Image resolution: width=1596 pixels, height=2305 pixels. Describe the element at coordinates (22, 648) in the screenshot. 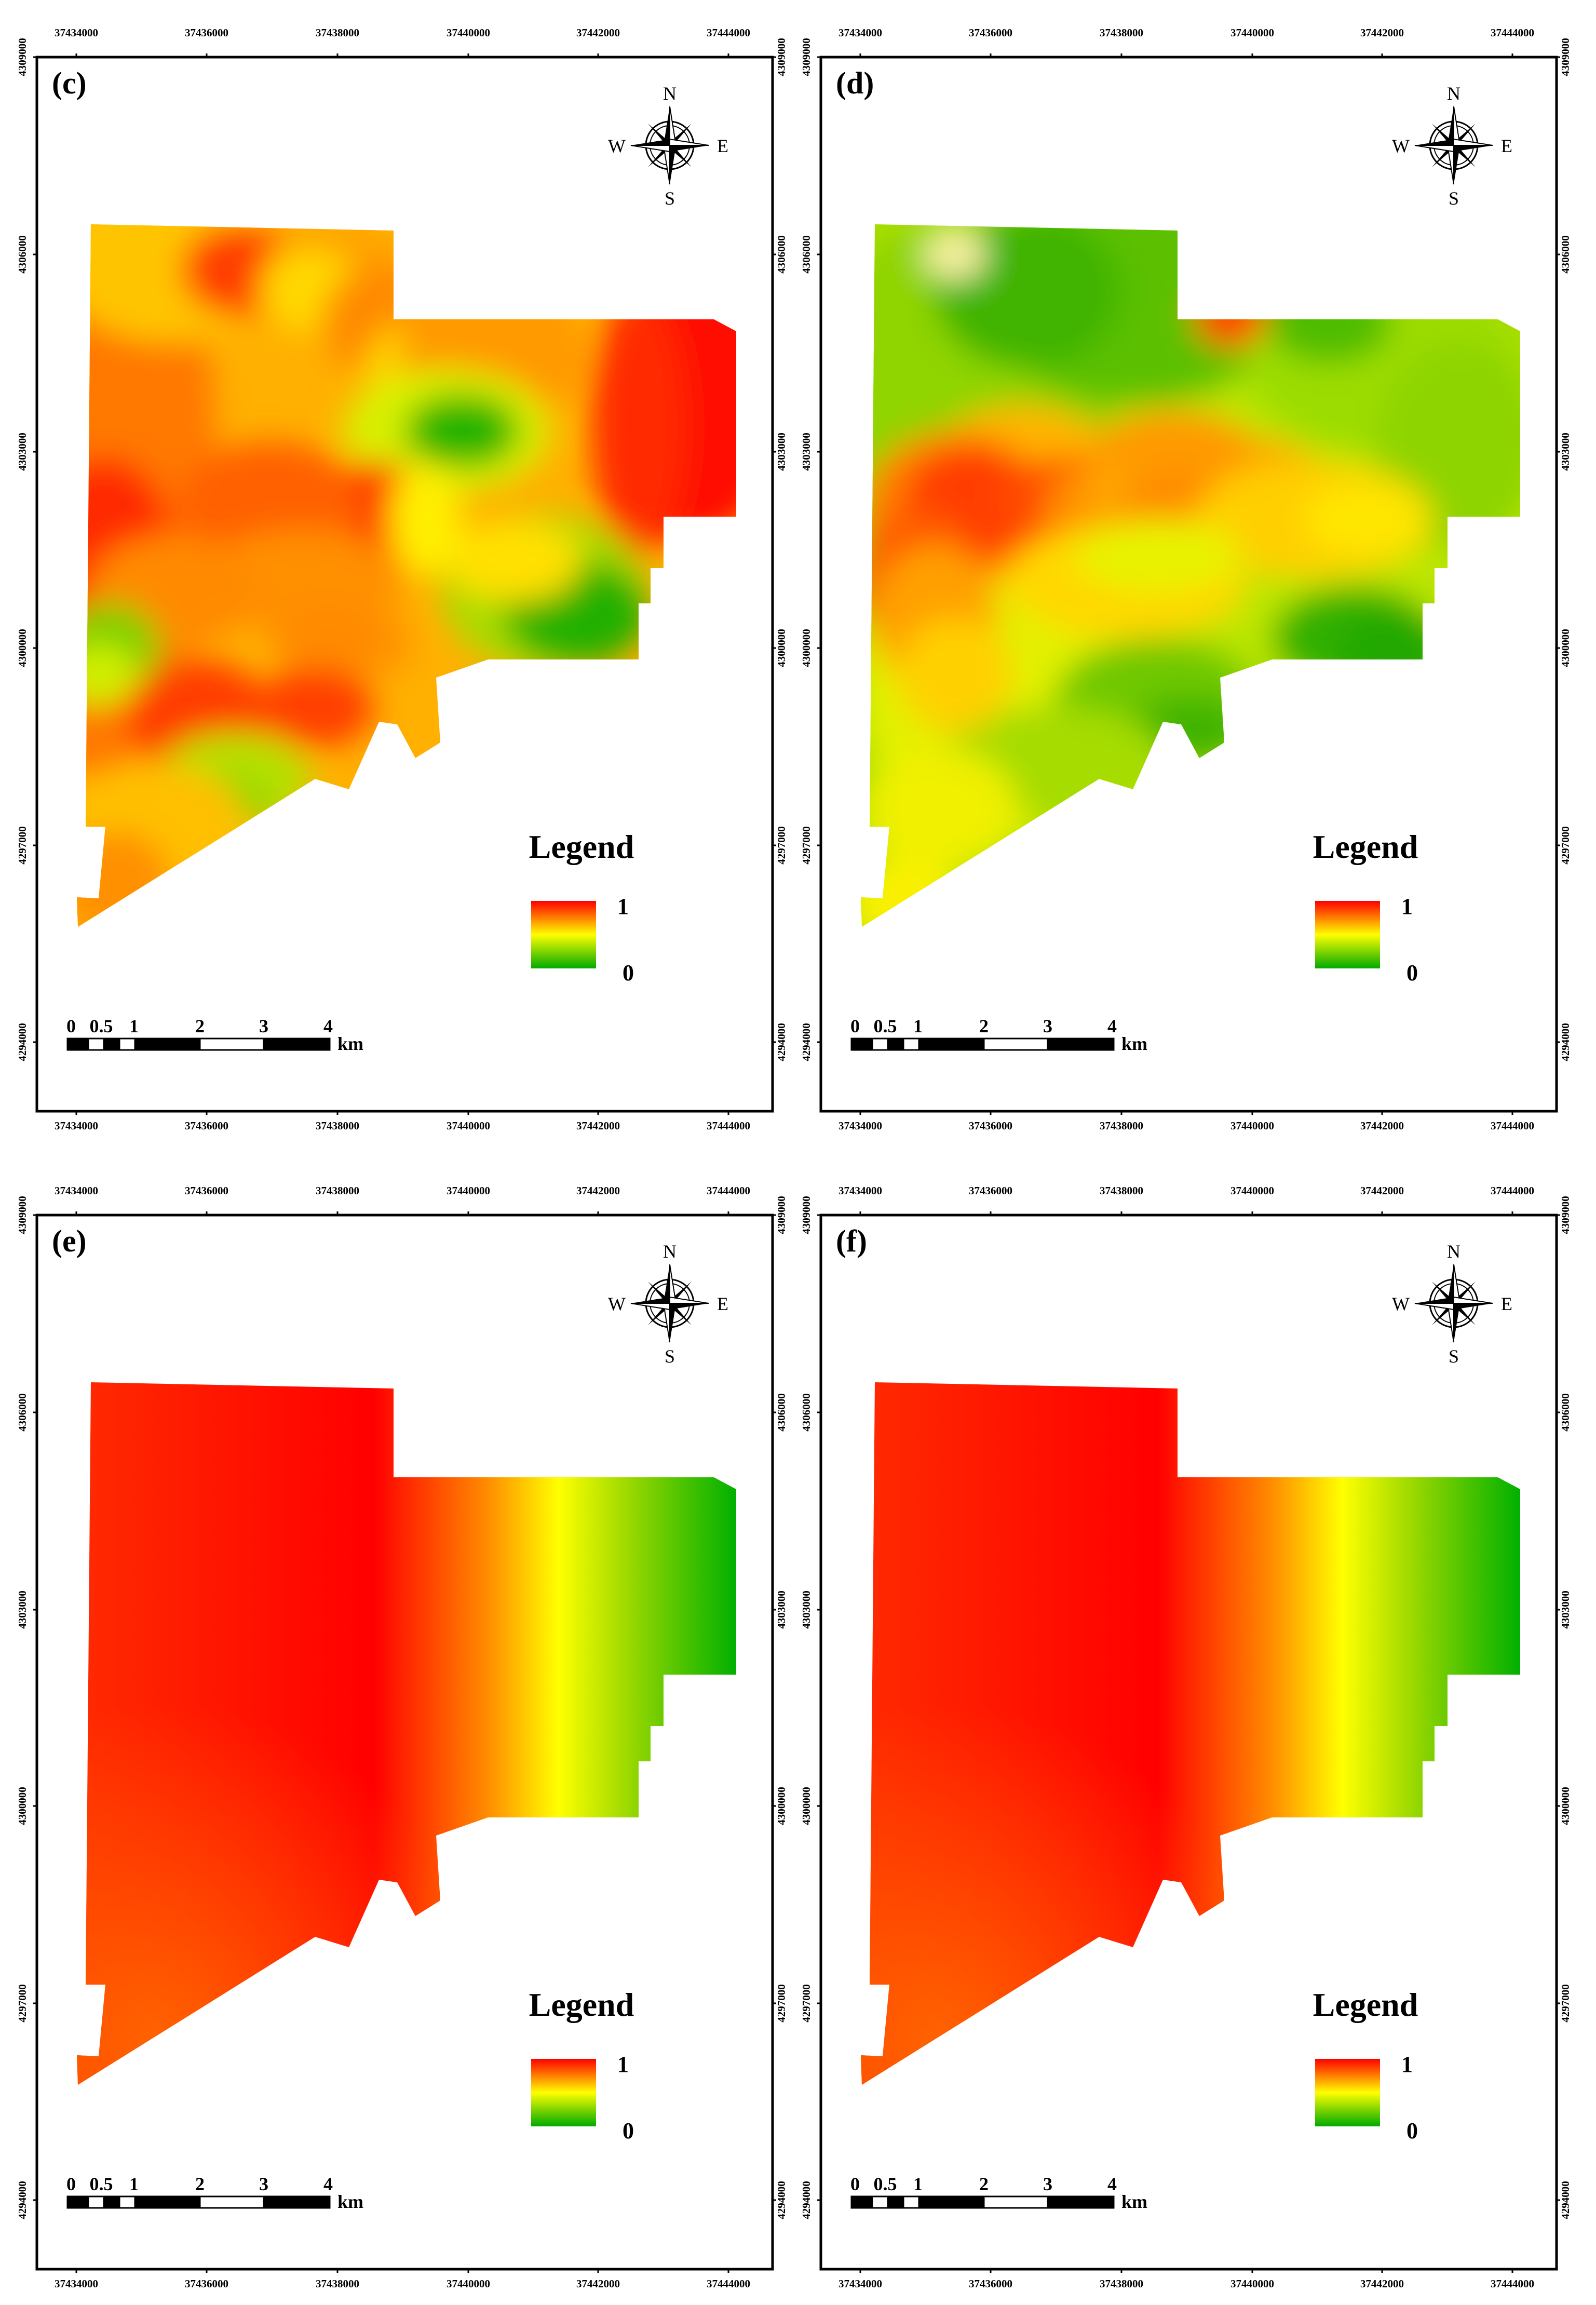

I see `y-tick-label-left: 4300000` at that location.